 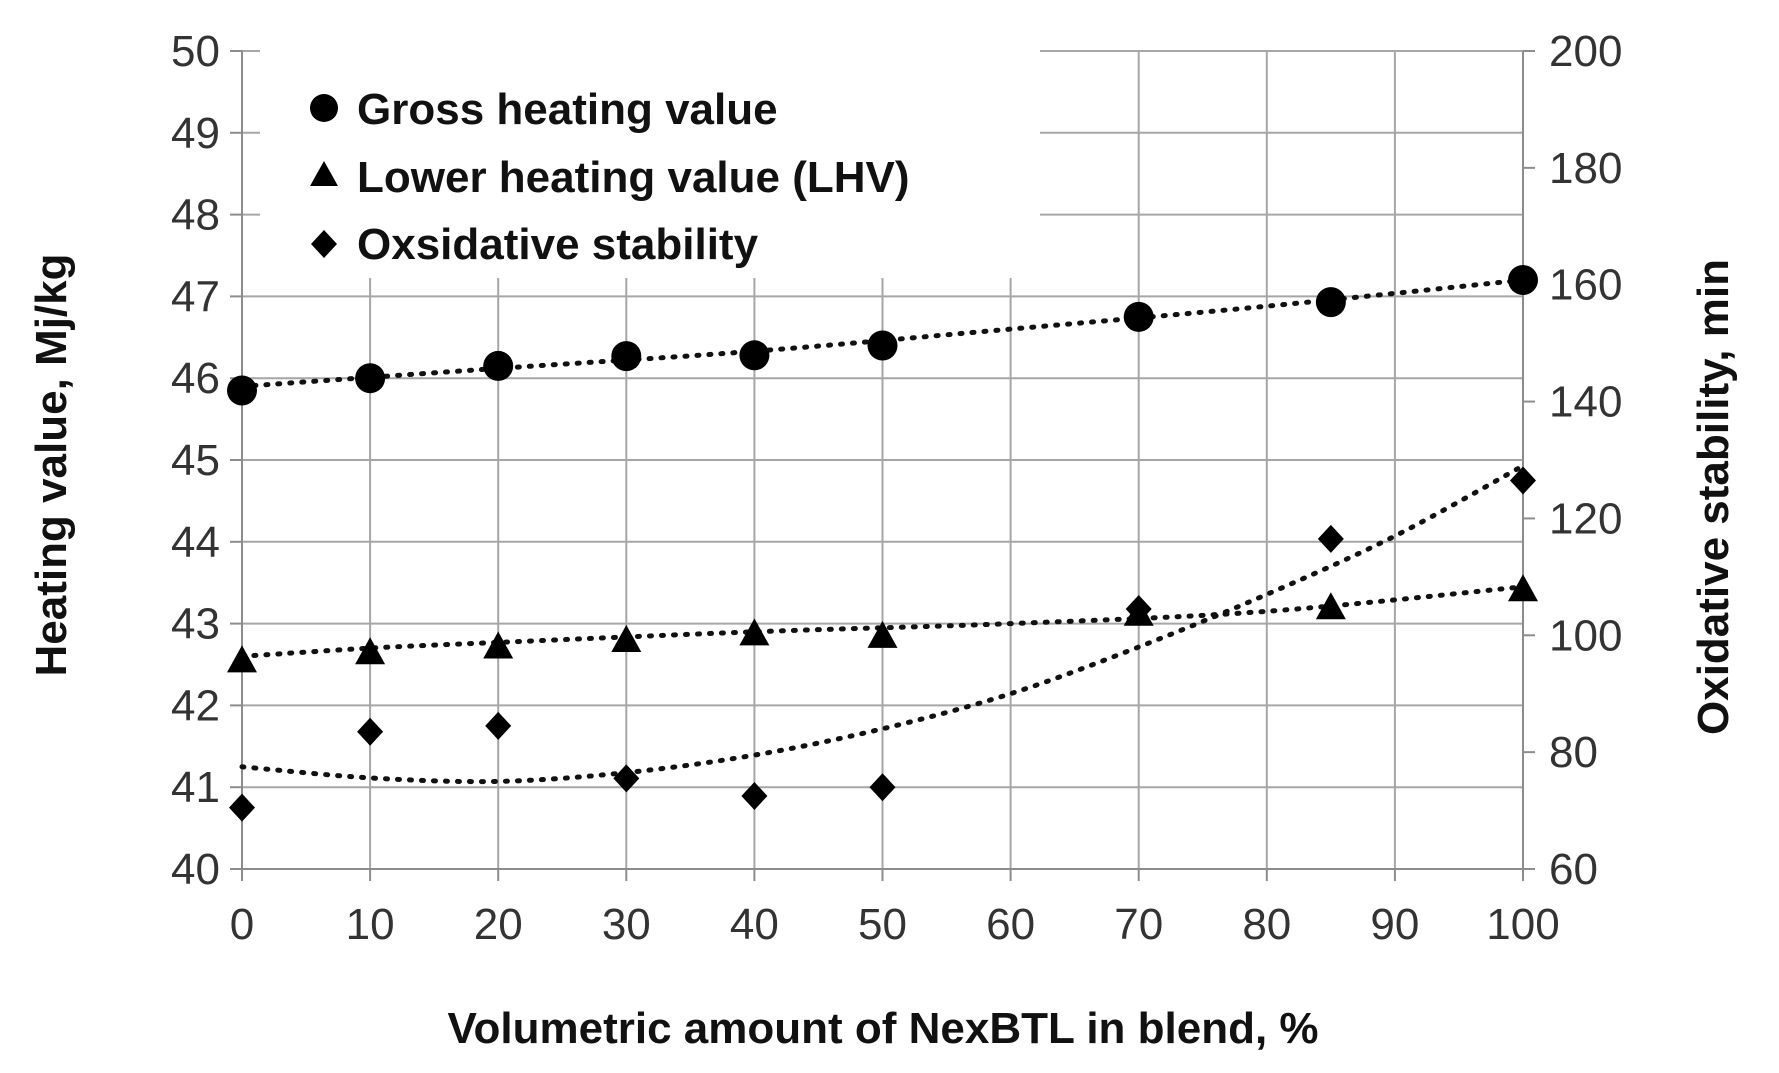 I want to click on y2-tick-label: 200, so click(x=1585, y=51).